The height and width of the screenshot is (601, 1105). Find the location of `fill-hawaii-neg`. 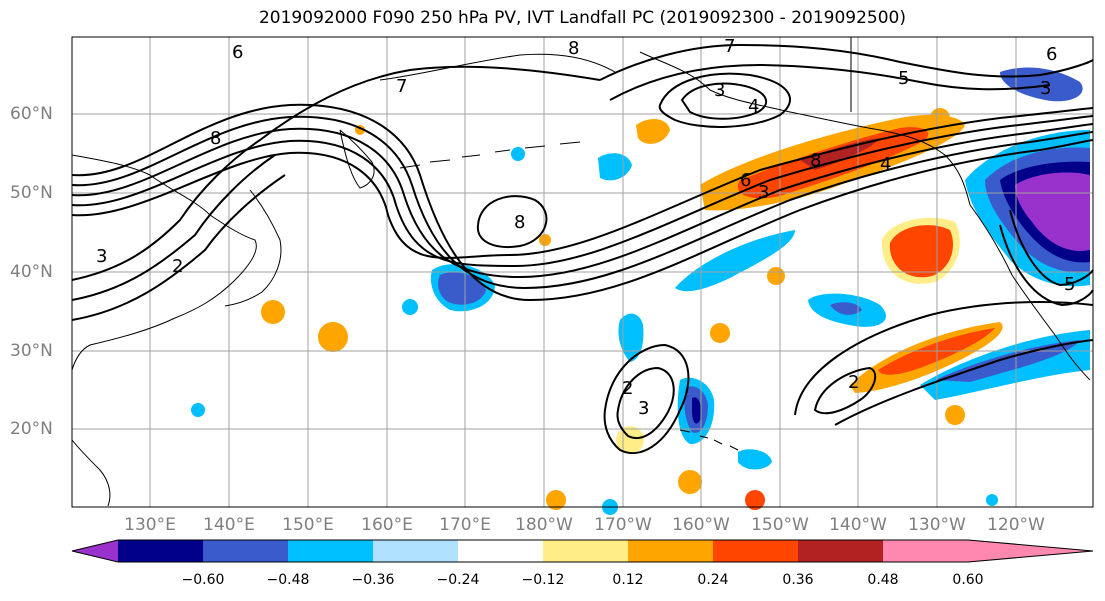

fill-hawaii-neg is located at coordinates (755, 459).